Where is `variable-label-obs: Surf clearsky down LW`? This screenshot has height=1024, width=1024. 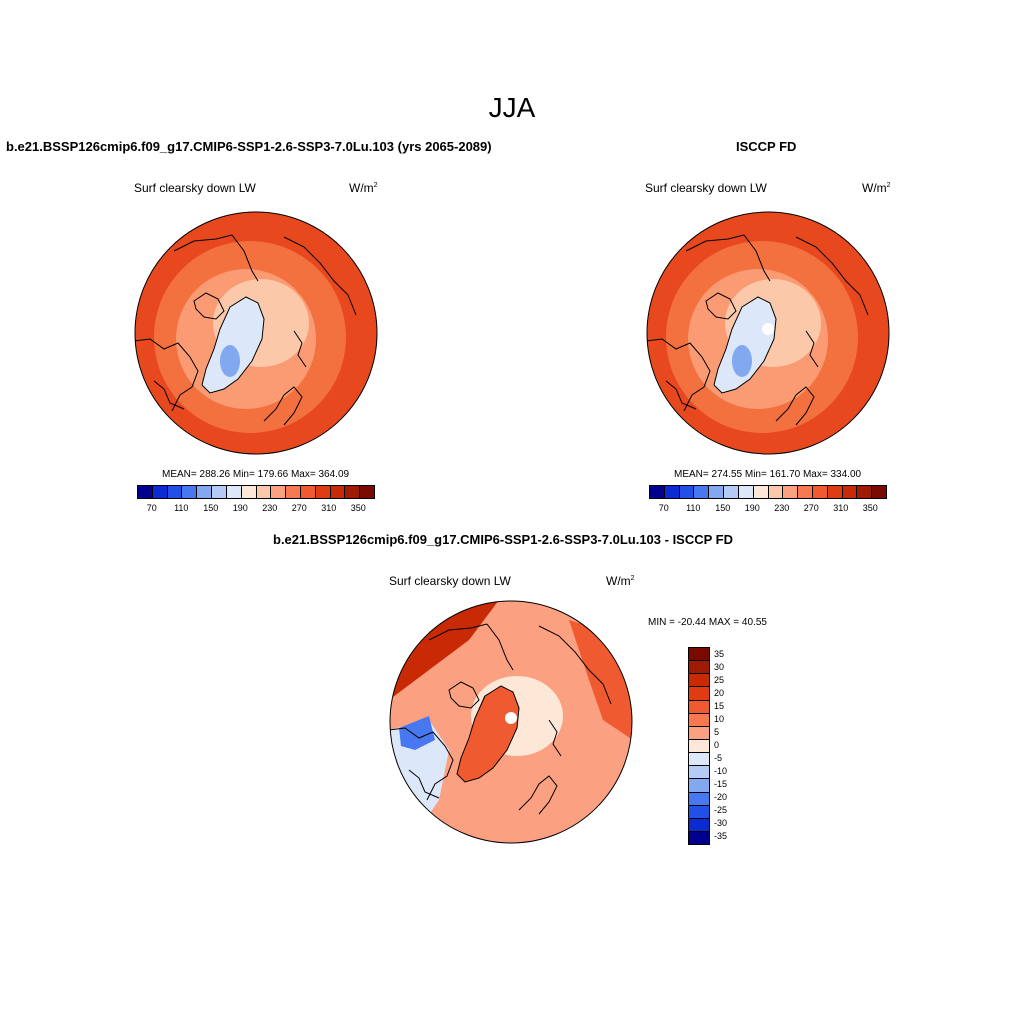
variable-label-obs: Surf clearsky down LW is located at coordinates (706, 188).